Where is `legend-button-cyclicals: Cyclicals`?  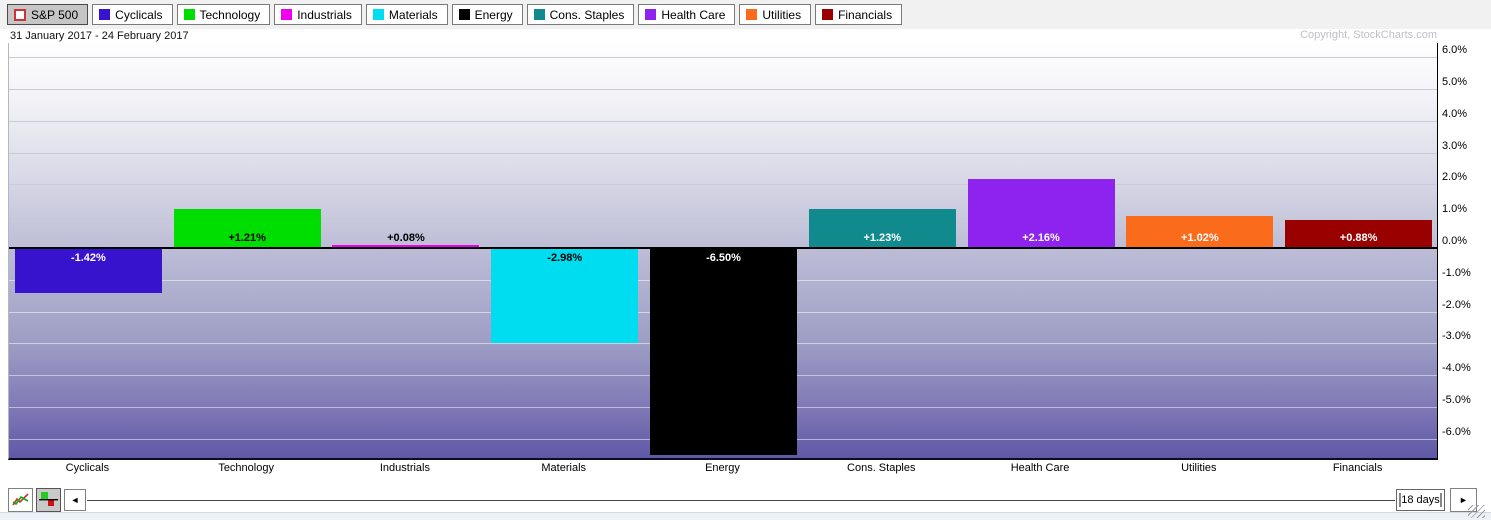 legend-button-cyclicals: Cyclicals is located at coordinates (132, 14).